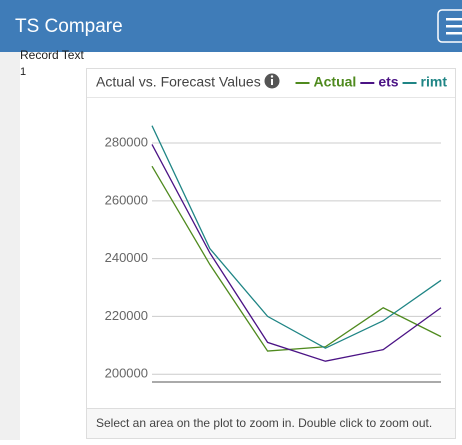 This screenshot has width=462, height=445. I want to click on card-footer, so click(271, 423).